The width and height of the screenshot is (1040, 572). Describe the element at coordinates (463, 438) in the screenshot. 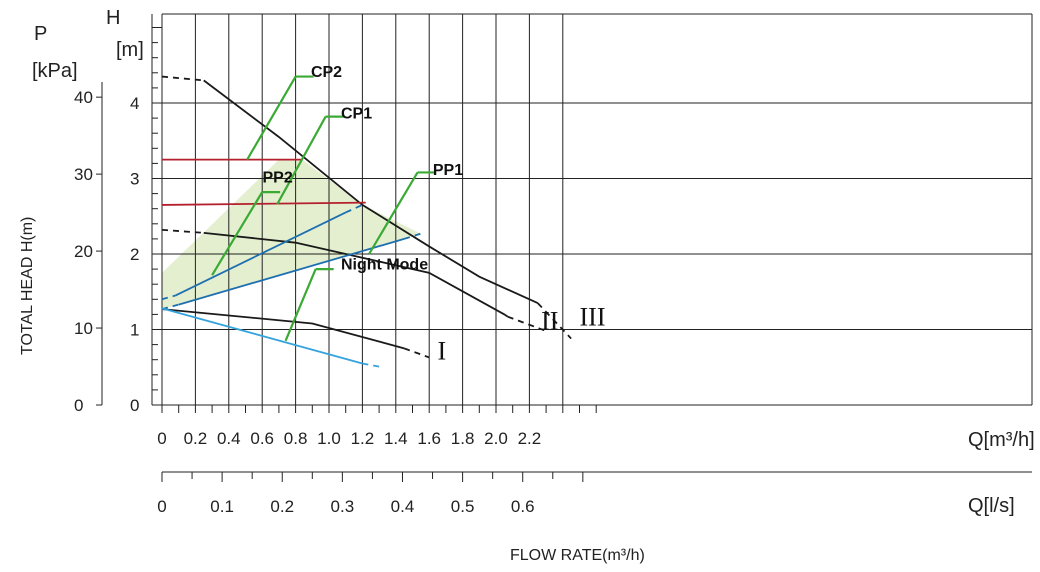

I see `x-primary-tick-label: 1.8` at that location.